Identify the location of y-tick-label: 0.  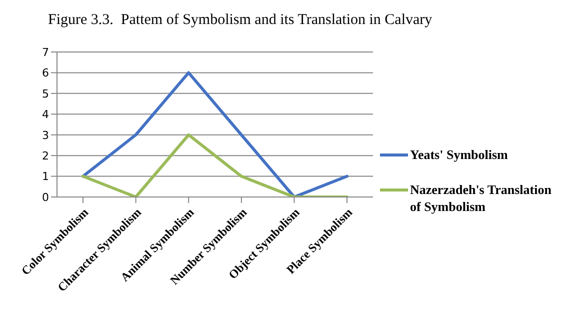
(45, 197).